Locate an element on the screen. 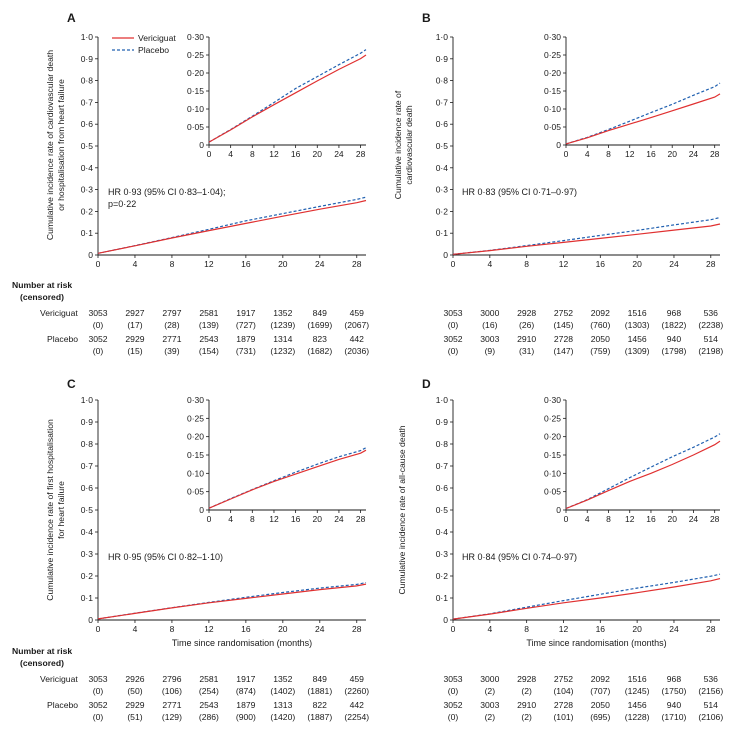 Image resolution: width=751 pixels, height=735 pixels. risk-cell-vericiguat: 2928 is located at coordinates (526, 679).